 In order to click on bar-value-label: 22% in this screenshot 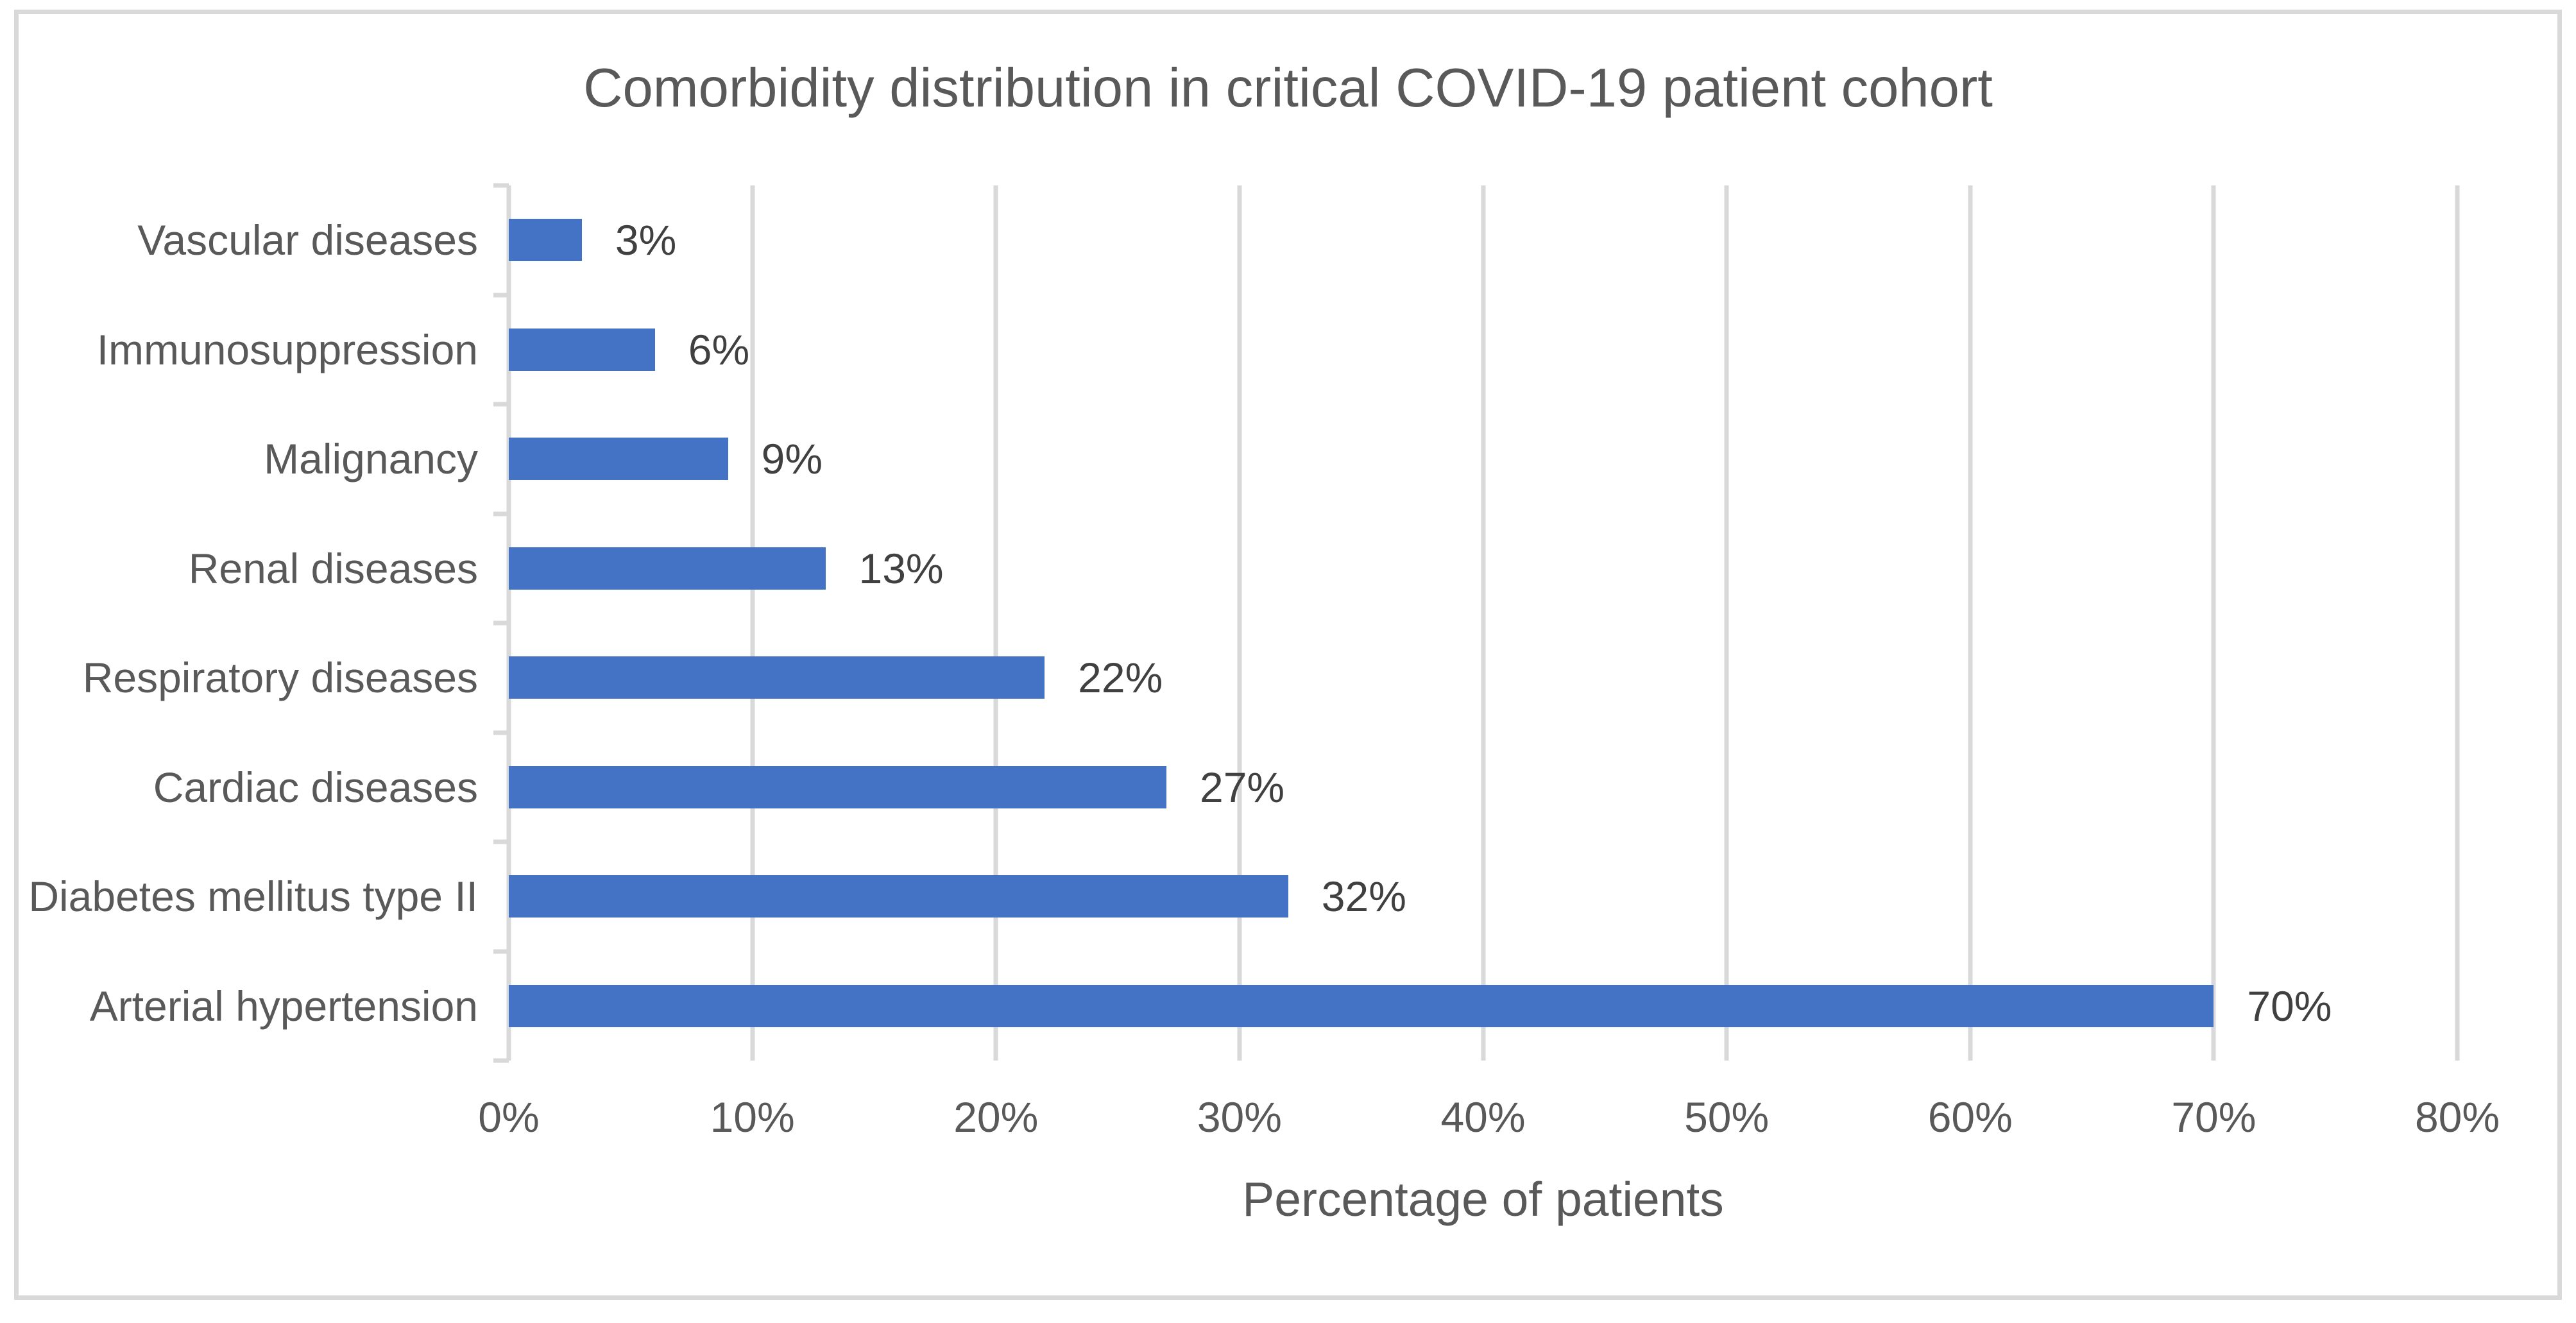, I will do `click(1120, 678)`.